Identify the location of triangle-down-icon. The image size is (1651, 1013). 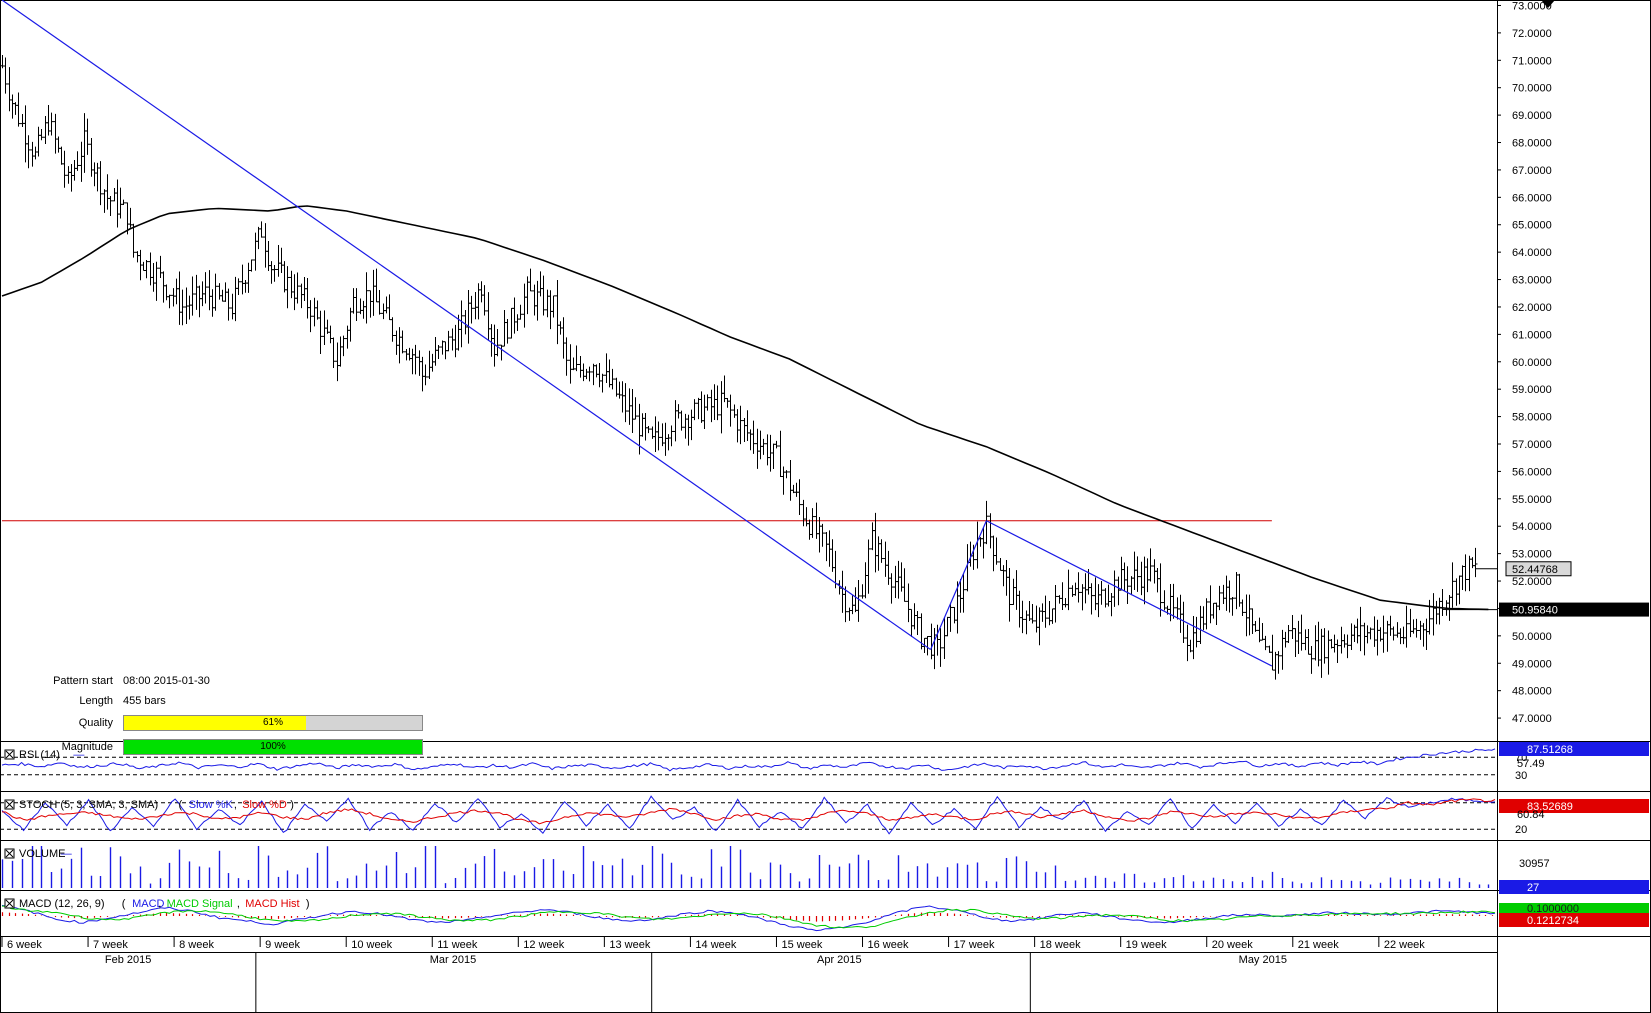
(1548, 4).